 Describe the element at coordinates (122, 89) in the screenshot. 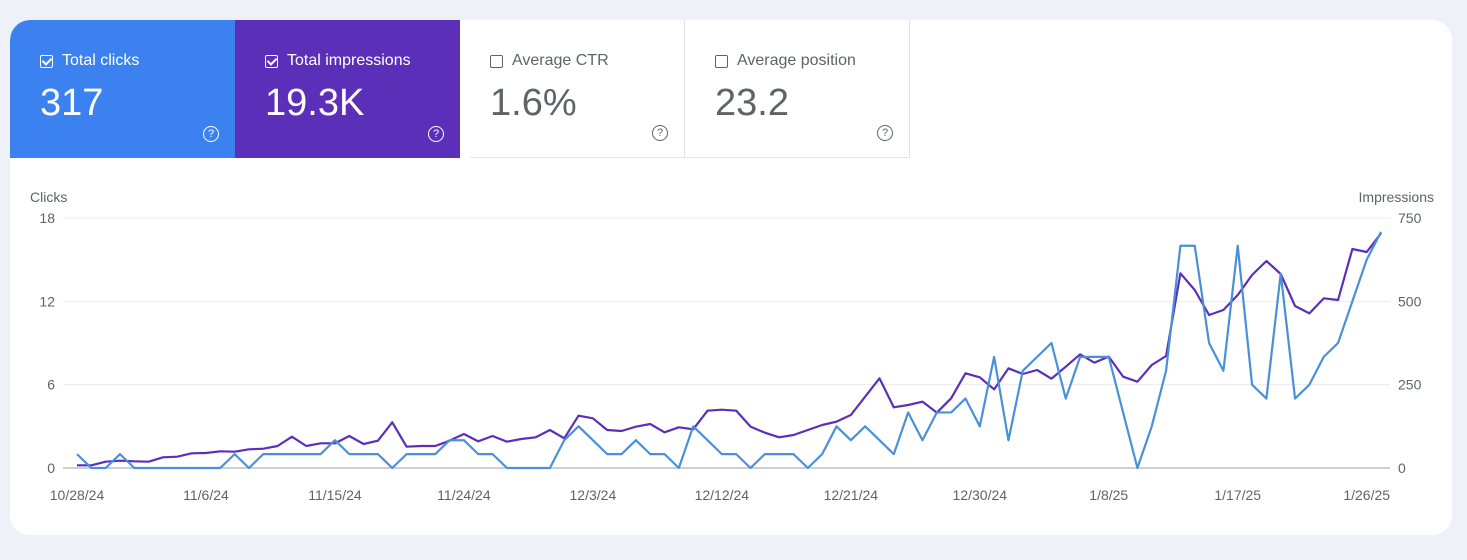

I see `metric-tile-total-clicks: Total clicks 317 ?` at that location.